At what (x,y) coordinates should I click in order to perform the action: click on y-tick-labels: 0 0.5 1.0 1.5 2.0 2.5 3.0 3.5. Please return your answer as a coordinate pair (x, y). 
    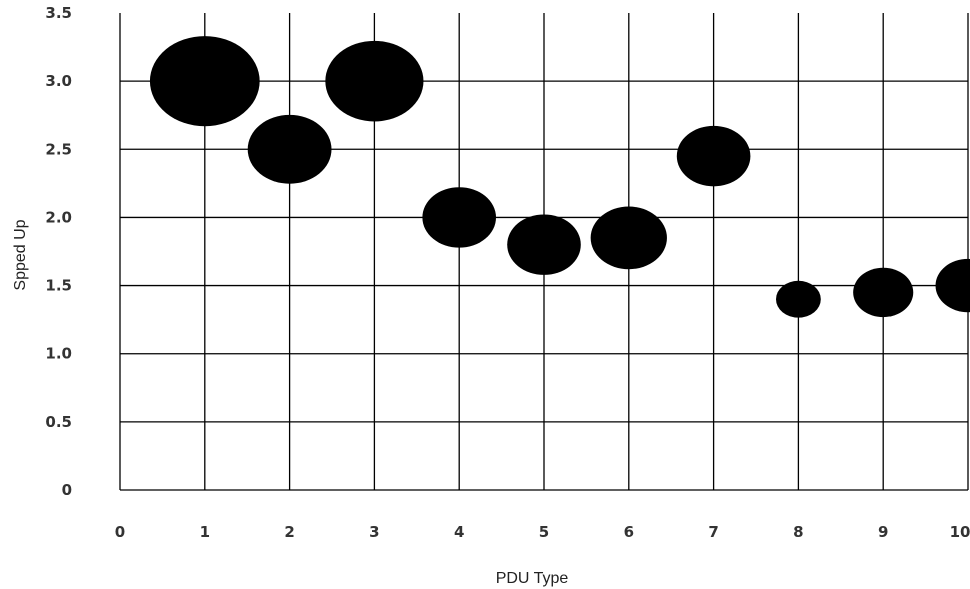
    Looking at the image, I should click on (58, 251).